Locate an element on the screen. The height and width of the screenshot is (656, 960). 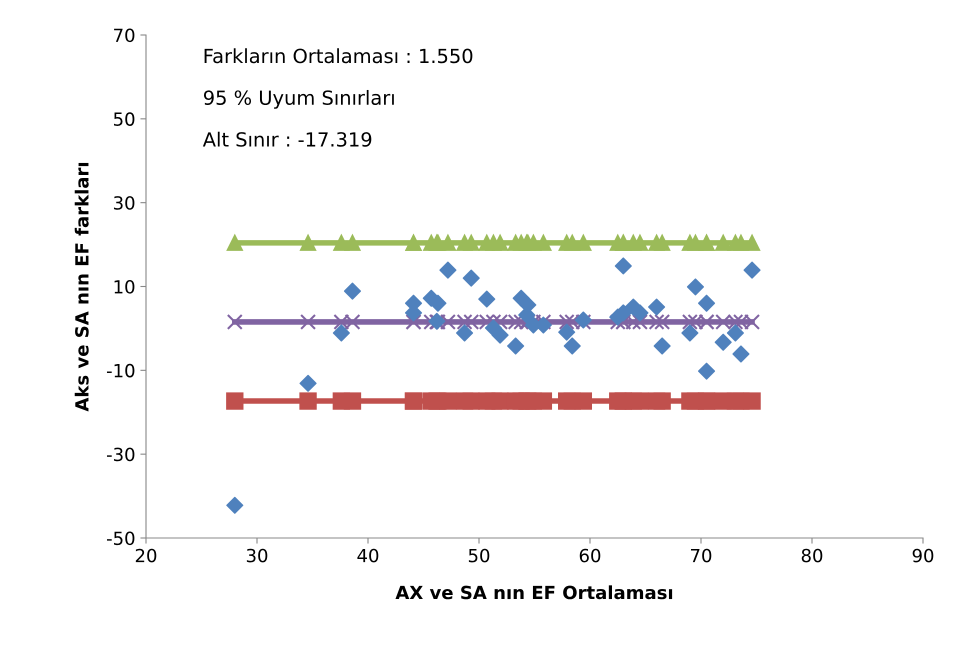
x-tick-label: 60 is located at coordinates (590, 555).